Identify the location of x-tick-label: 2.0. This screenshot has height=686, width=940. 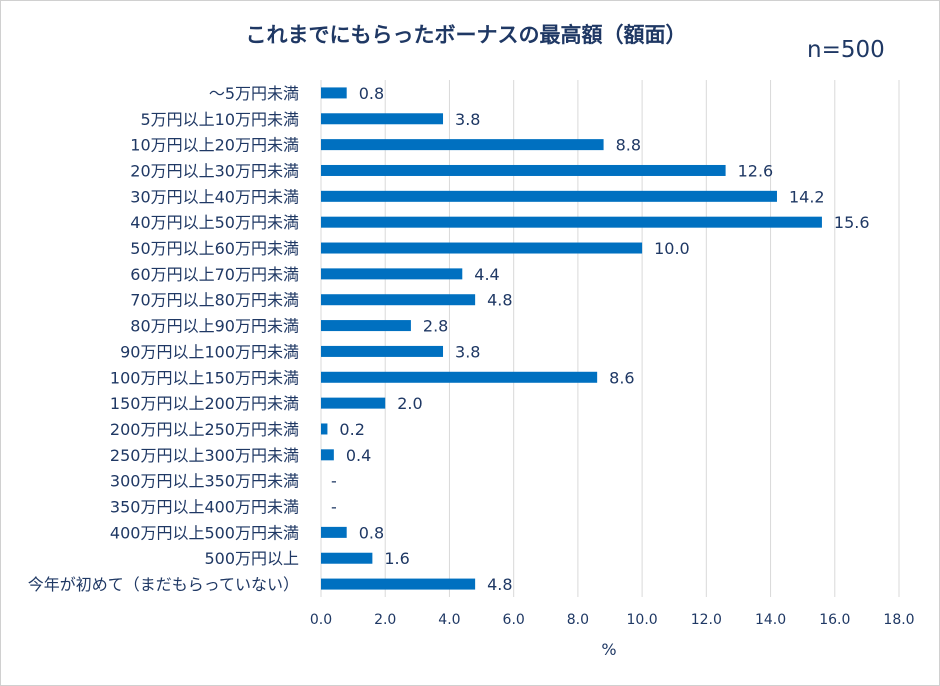
(385, 620).